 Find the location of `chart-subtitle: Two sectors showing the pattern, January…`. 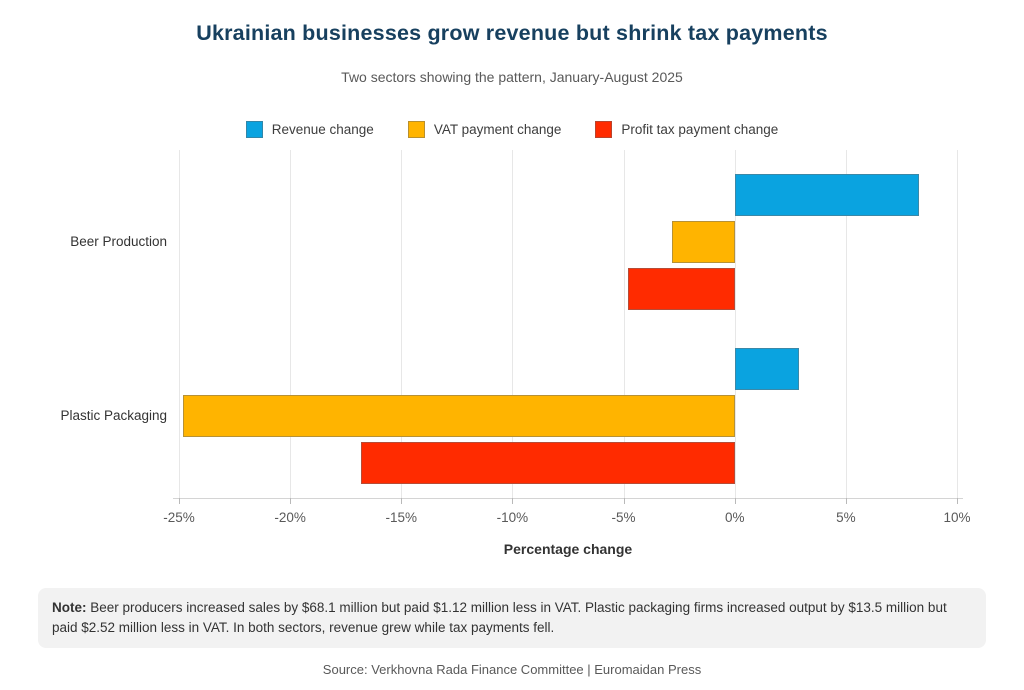

chart-subtitle: Two sectors showing the pattern, January… is located at coordinates (512, 77).